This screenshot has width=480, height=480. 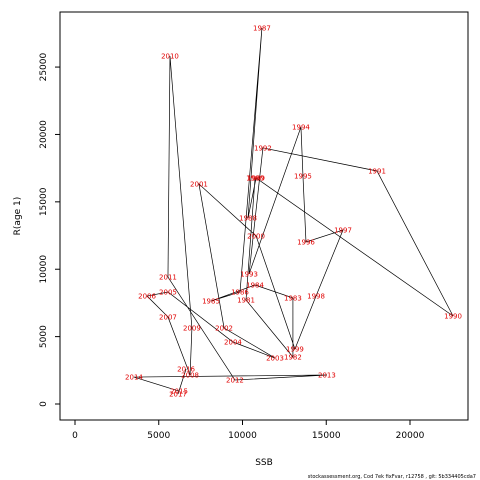 What do you see at coordinates (275, 359) in the screenshot?
I see `point-label: 2003` at bounding box center [275, 359].